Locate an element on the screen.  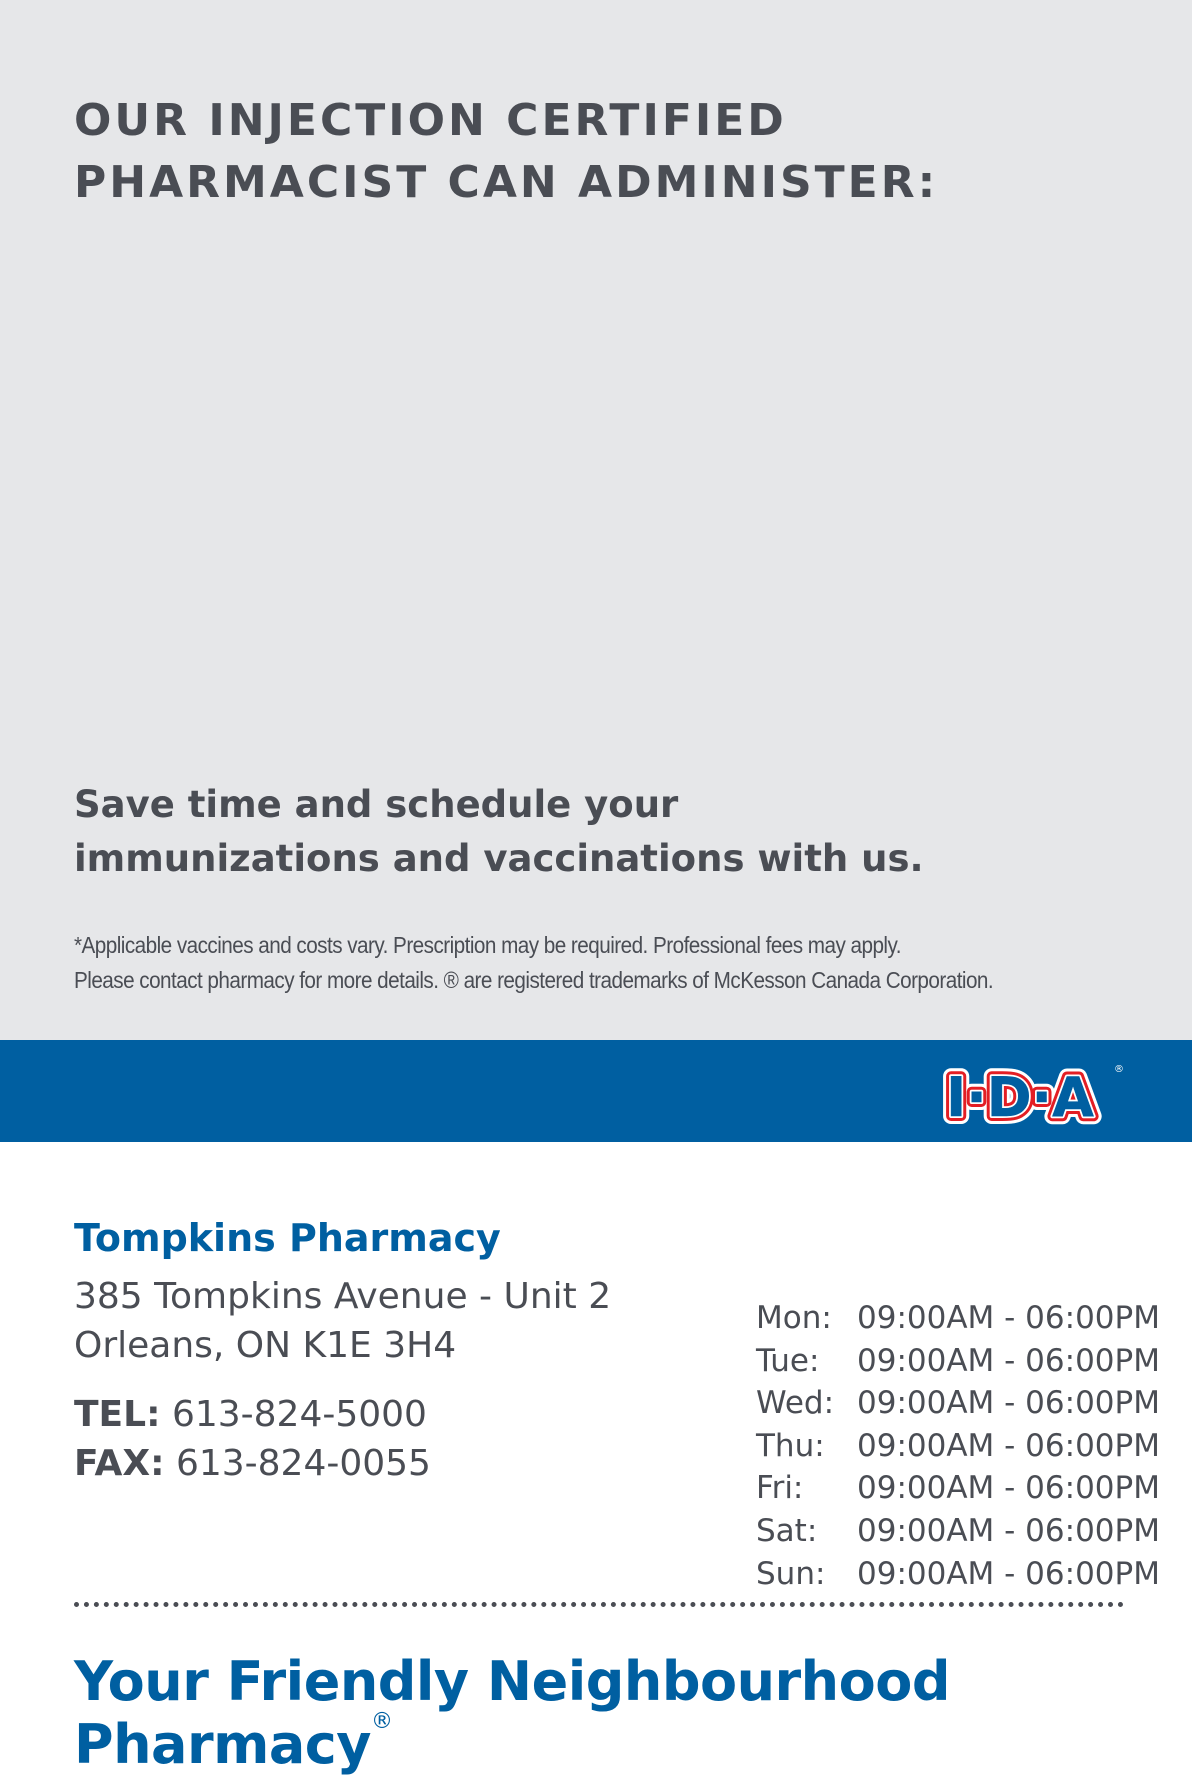
hours-row: Tue: 09:00AM - 06:00PM is located at coordinates (958, 1361).